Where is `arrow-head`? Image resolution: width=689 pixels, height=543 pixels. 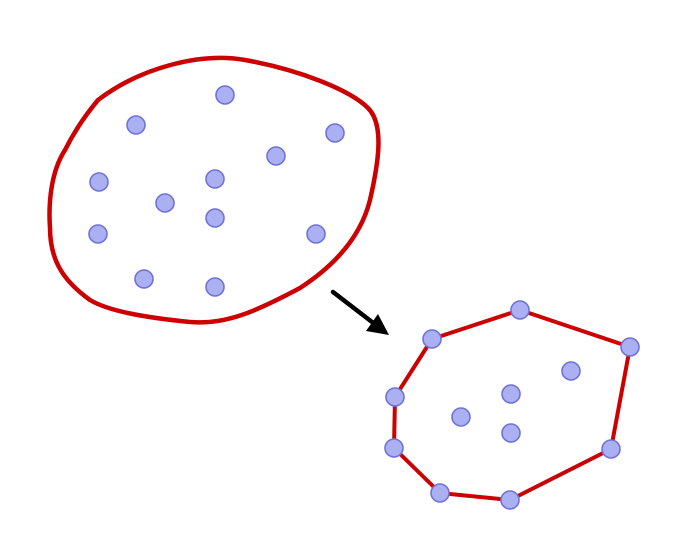 arrow-head is located at coordinates (377, 324).